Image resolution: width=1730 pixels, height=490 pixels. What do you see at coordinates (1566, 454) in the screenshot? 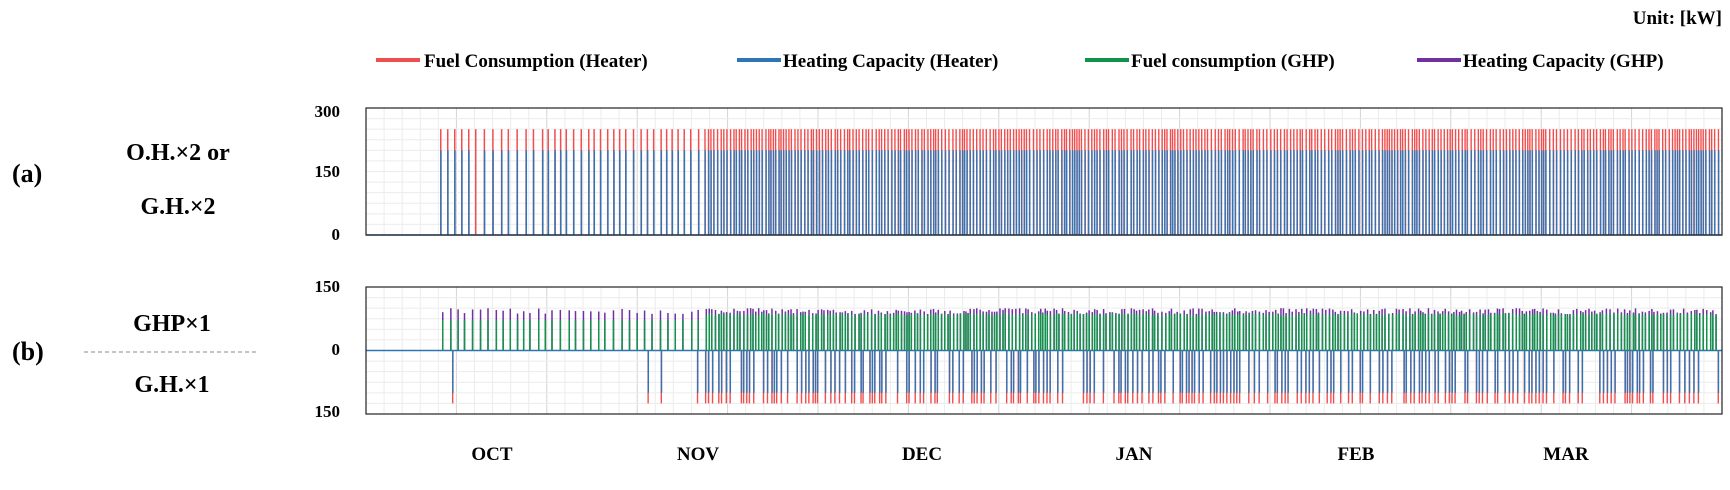
I see `month-label-mar: MAR` at bounding box center [1566, 454].